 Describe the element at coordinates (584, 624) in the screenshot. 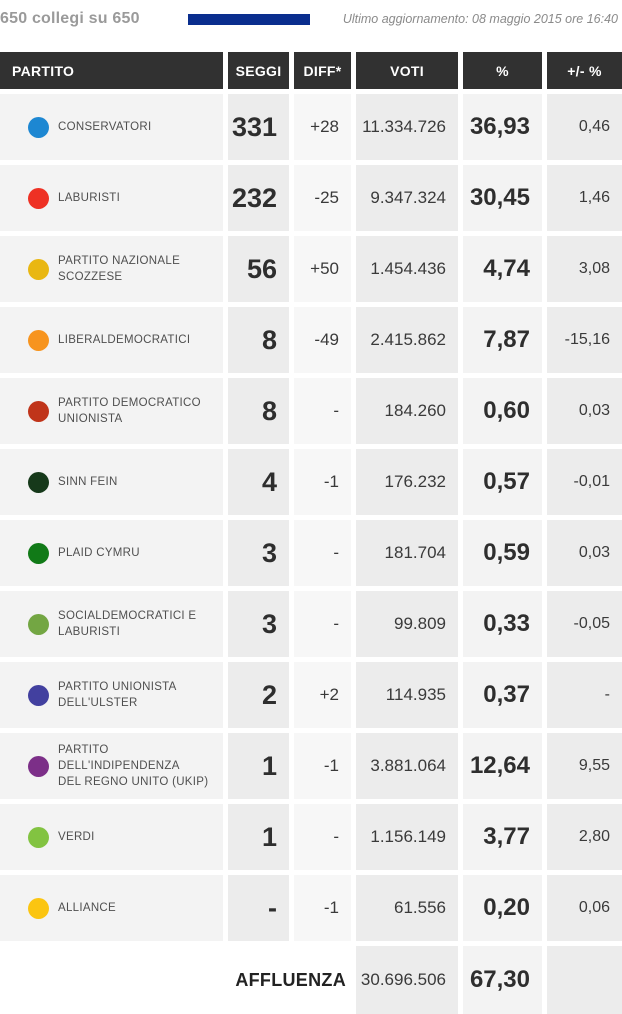

I see `delta-cell: -0,05` at that location.